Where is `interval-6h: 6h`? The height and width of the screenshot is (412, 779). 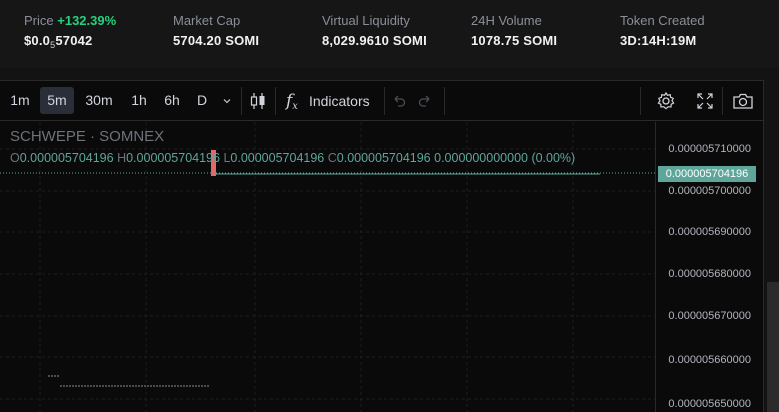 interval-6h: 6h is located at coordinates (172, 100).